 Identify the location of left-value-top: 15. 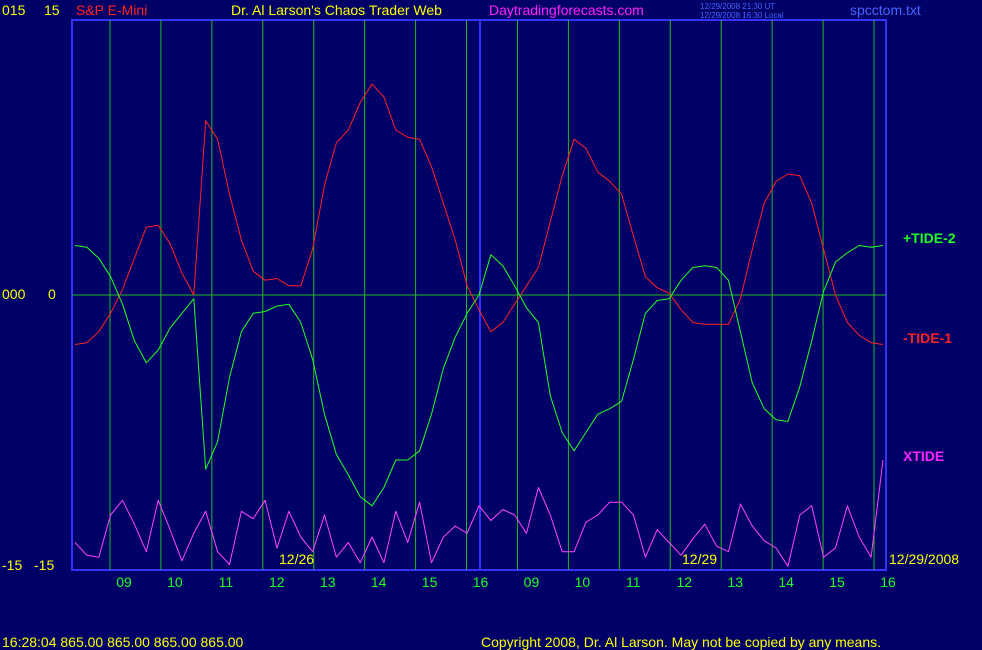
(52, 10).